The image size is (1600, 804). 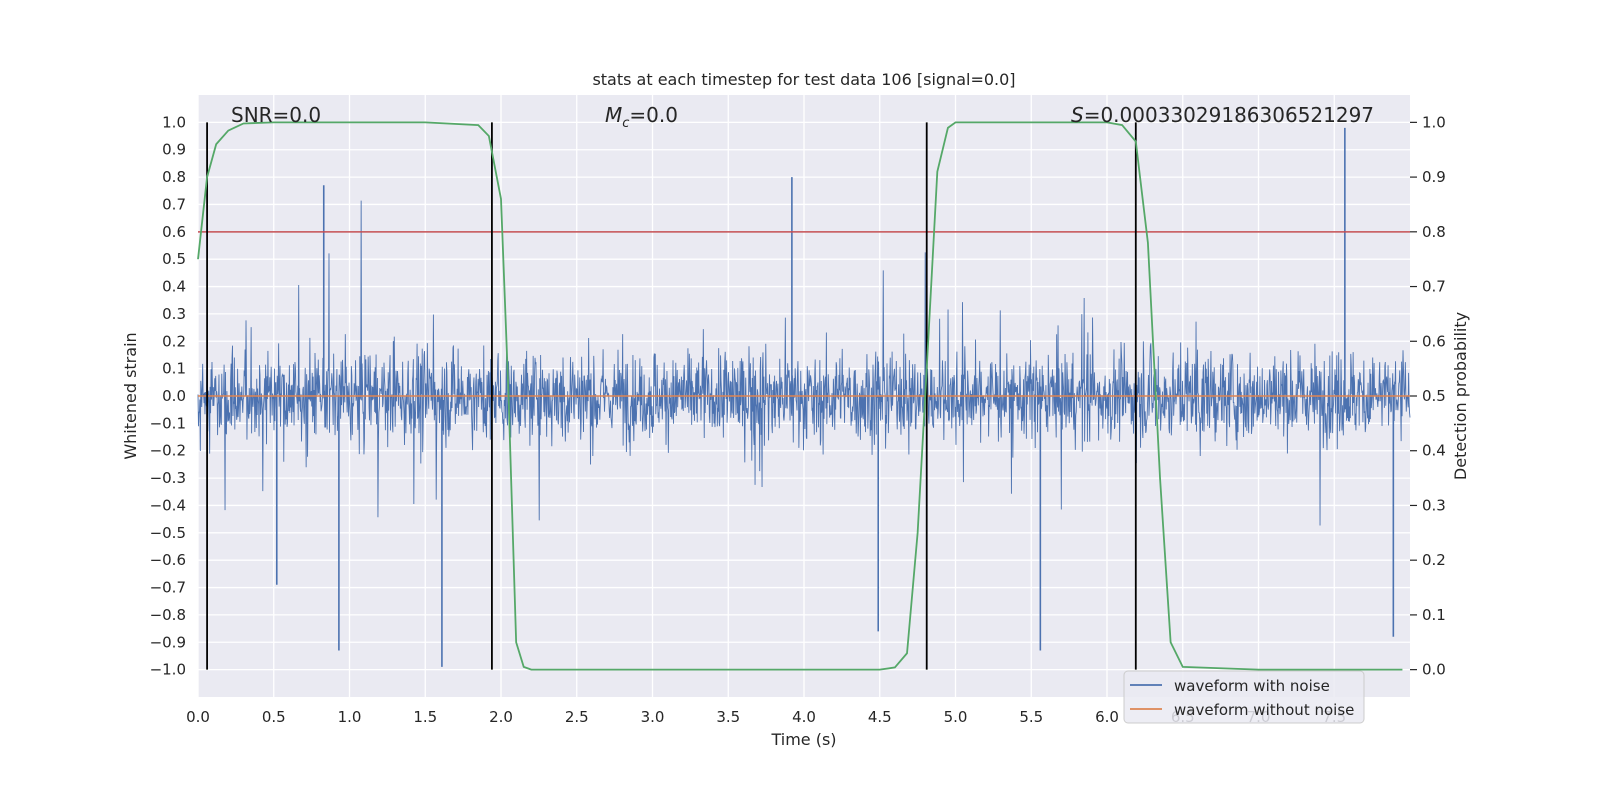 What do you see at coordinates (803, 739) in the screenshot?
I see `x-axis-label: Time (s)` at bounding box center [803, 739].